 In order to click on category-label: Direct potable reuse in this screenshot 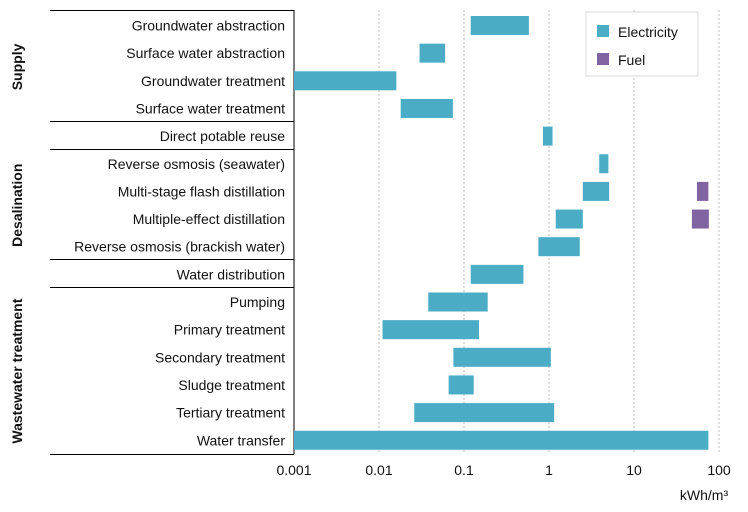, I will do `click(223, 136)`.